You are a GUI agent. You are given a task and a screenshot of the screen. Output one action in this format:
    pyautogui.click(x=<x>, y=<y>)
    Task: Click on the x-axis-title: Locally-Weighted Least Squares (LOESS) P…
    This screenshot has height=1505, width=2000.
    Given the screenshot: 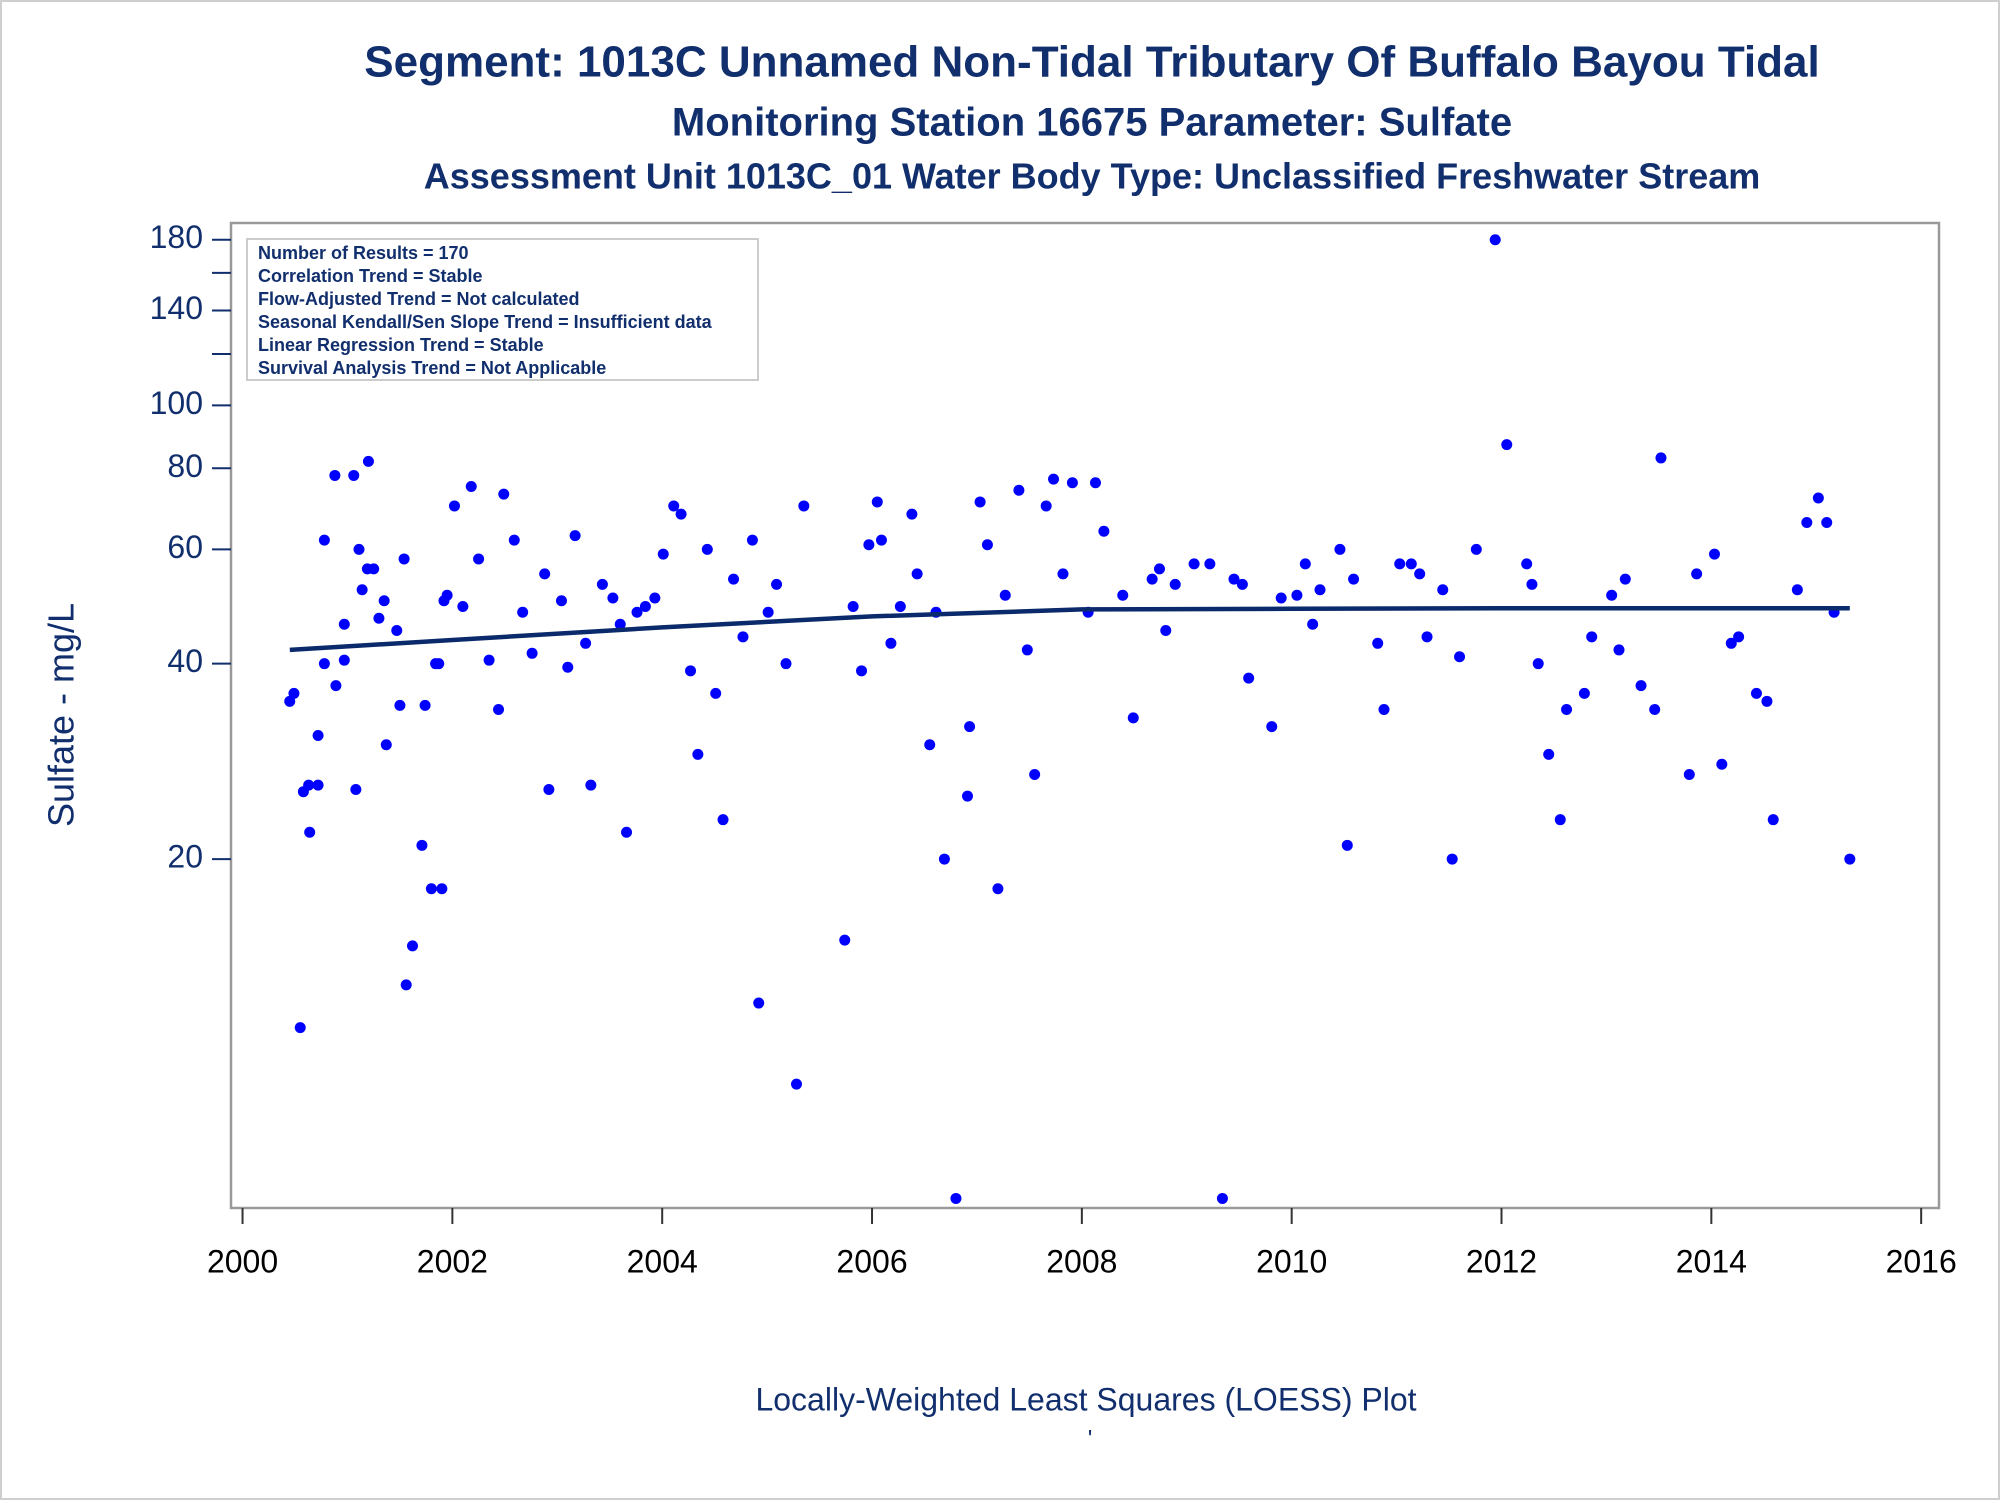 What is the action you would take?
    pyautogui.click(x=1085, y=1399)
    